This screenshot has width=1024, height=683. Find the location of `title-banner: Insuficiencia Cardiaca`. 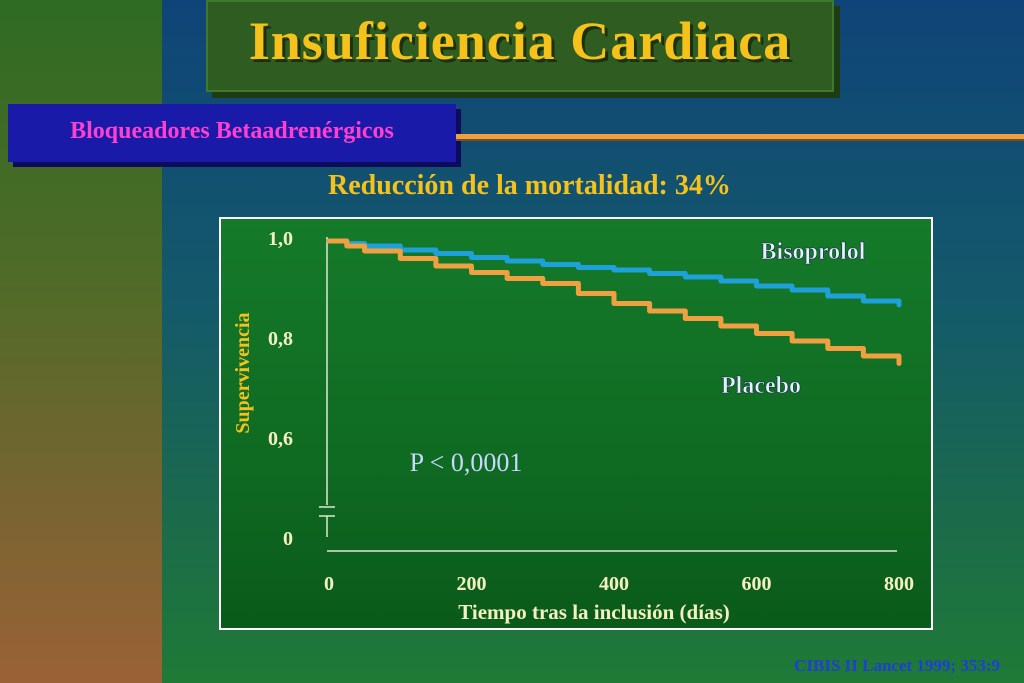

title-banner: Insuficiencia Cardiaca is located at coordinates (520, 46).